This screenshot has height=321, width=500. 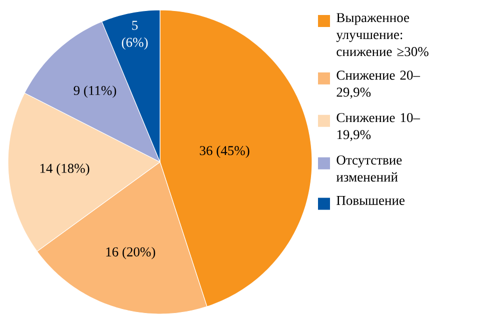 I want to click on data-label: 9 (11%), so click(x=95, y=92).